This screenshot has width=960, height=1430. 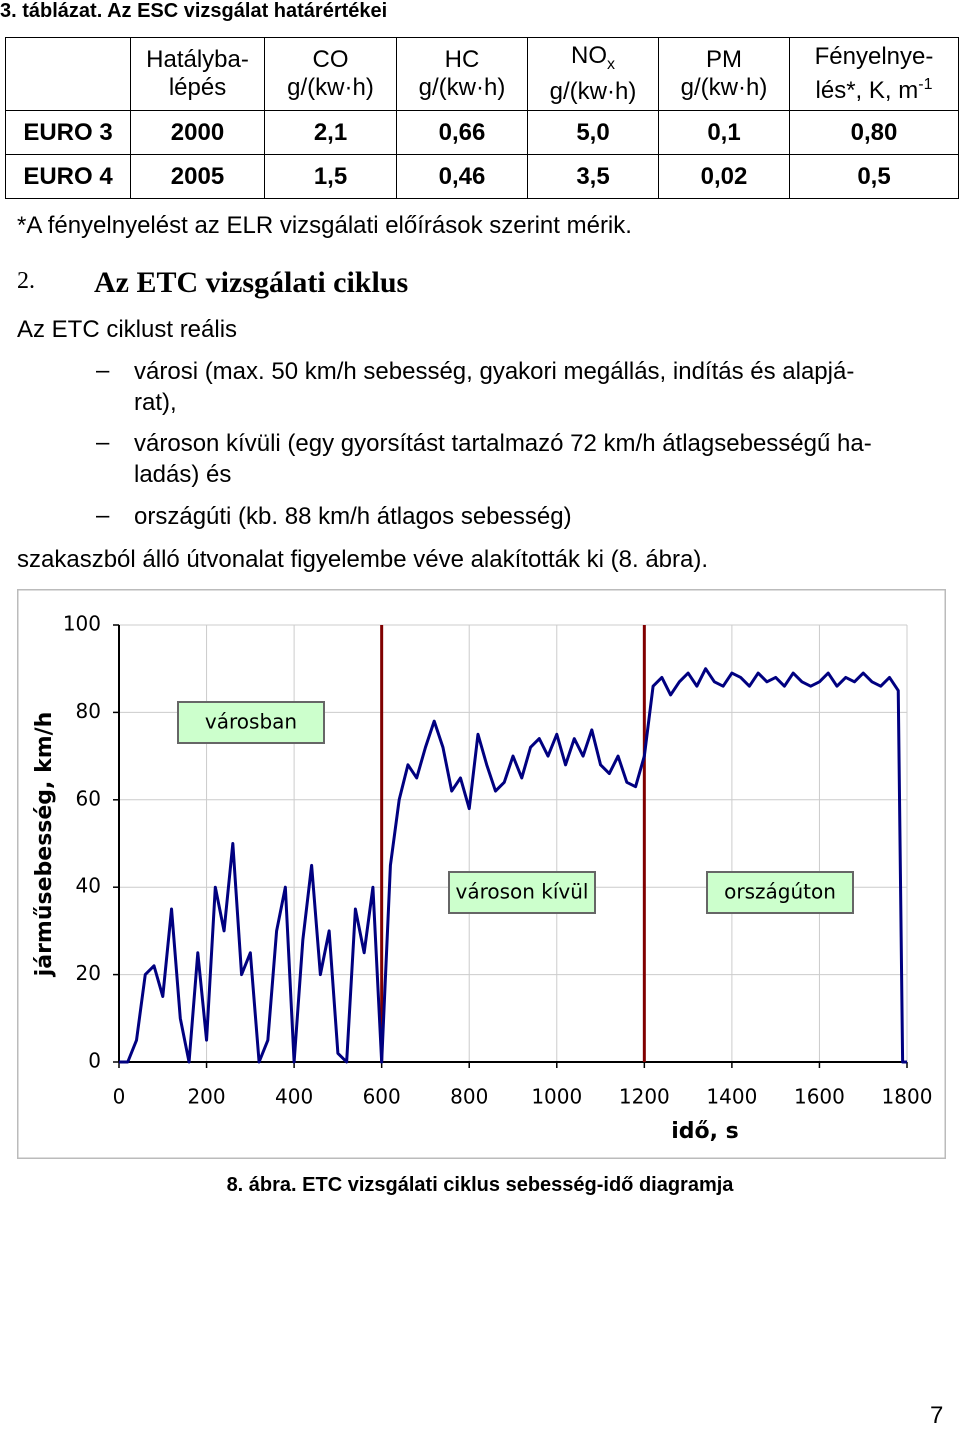 I want to click on row: EURO 4 2005 1,5 0,46 3,5 0,02 0,5, so click(x=482, y=176).